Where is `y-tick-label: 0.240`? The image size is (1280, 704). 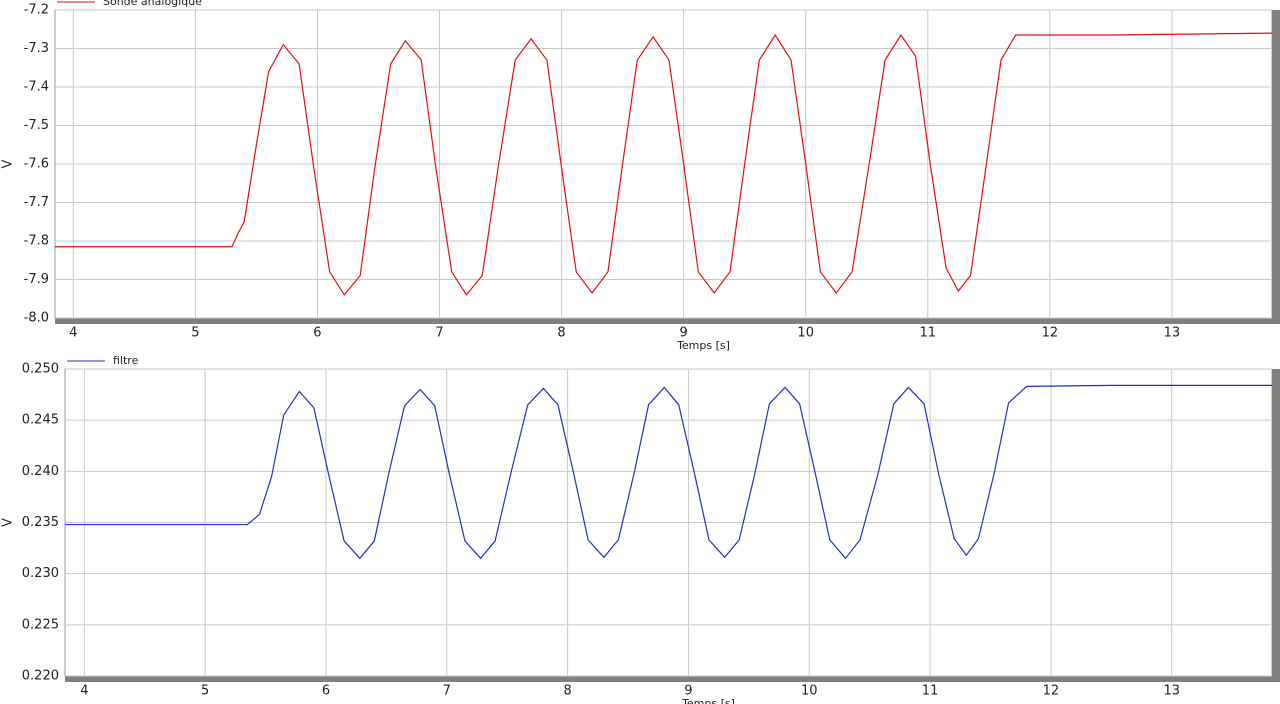 y-tick-label: 0.240 is located at coordinates (40, 471).